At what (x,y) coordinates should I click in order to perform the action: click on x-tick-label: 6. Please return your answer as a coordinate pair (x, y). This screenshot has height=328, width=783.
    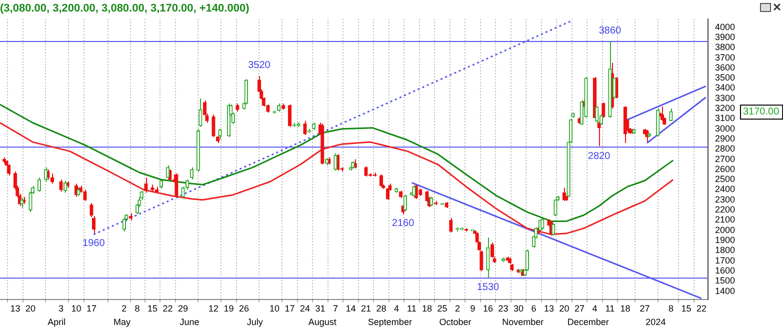
    Looking at the image, I should click on (533, 308).